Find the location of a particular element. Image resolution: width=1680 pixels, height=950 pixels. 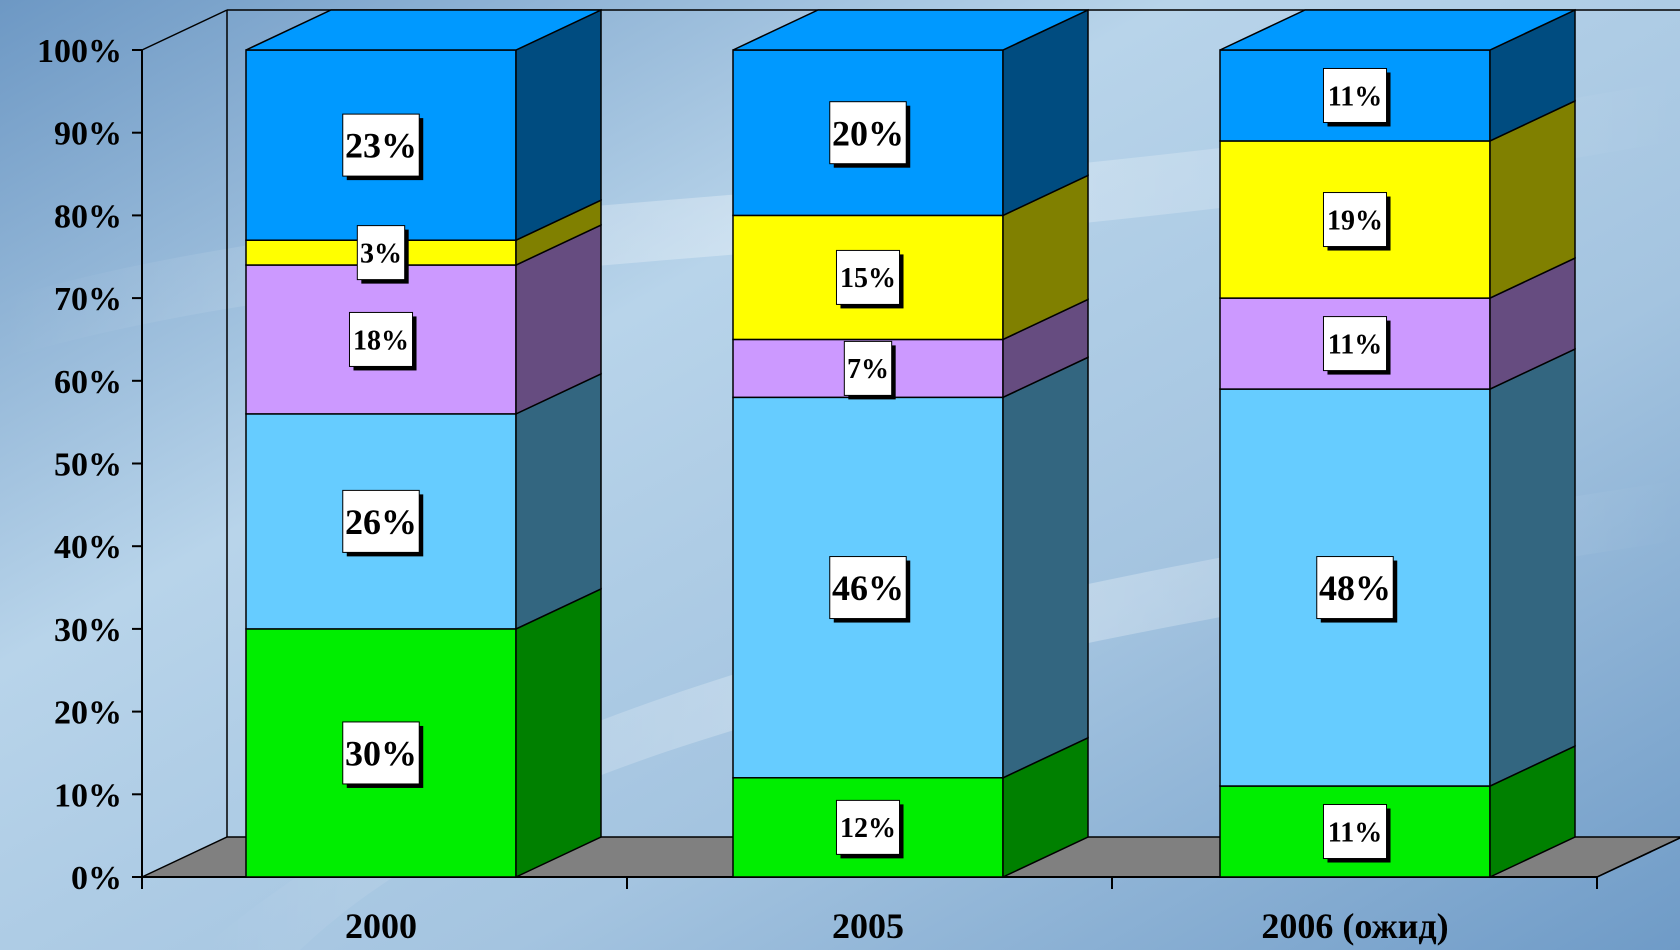

y-tick-label: 70% is located at coordinates (88, 299).